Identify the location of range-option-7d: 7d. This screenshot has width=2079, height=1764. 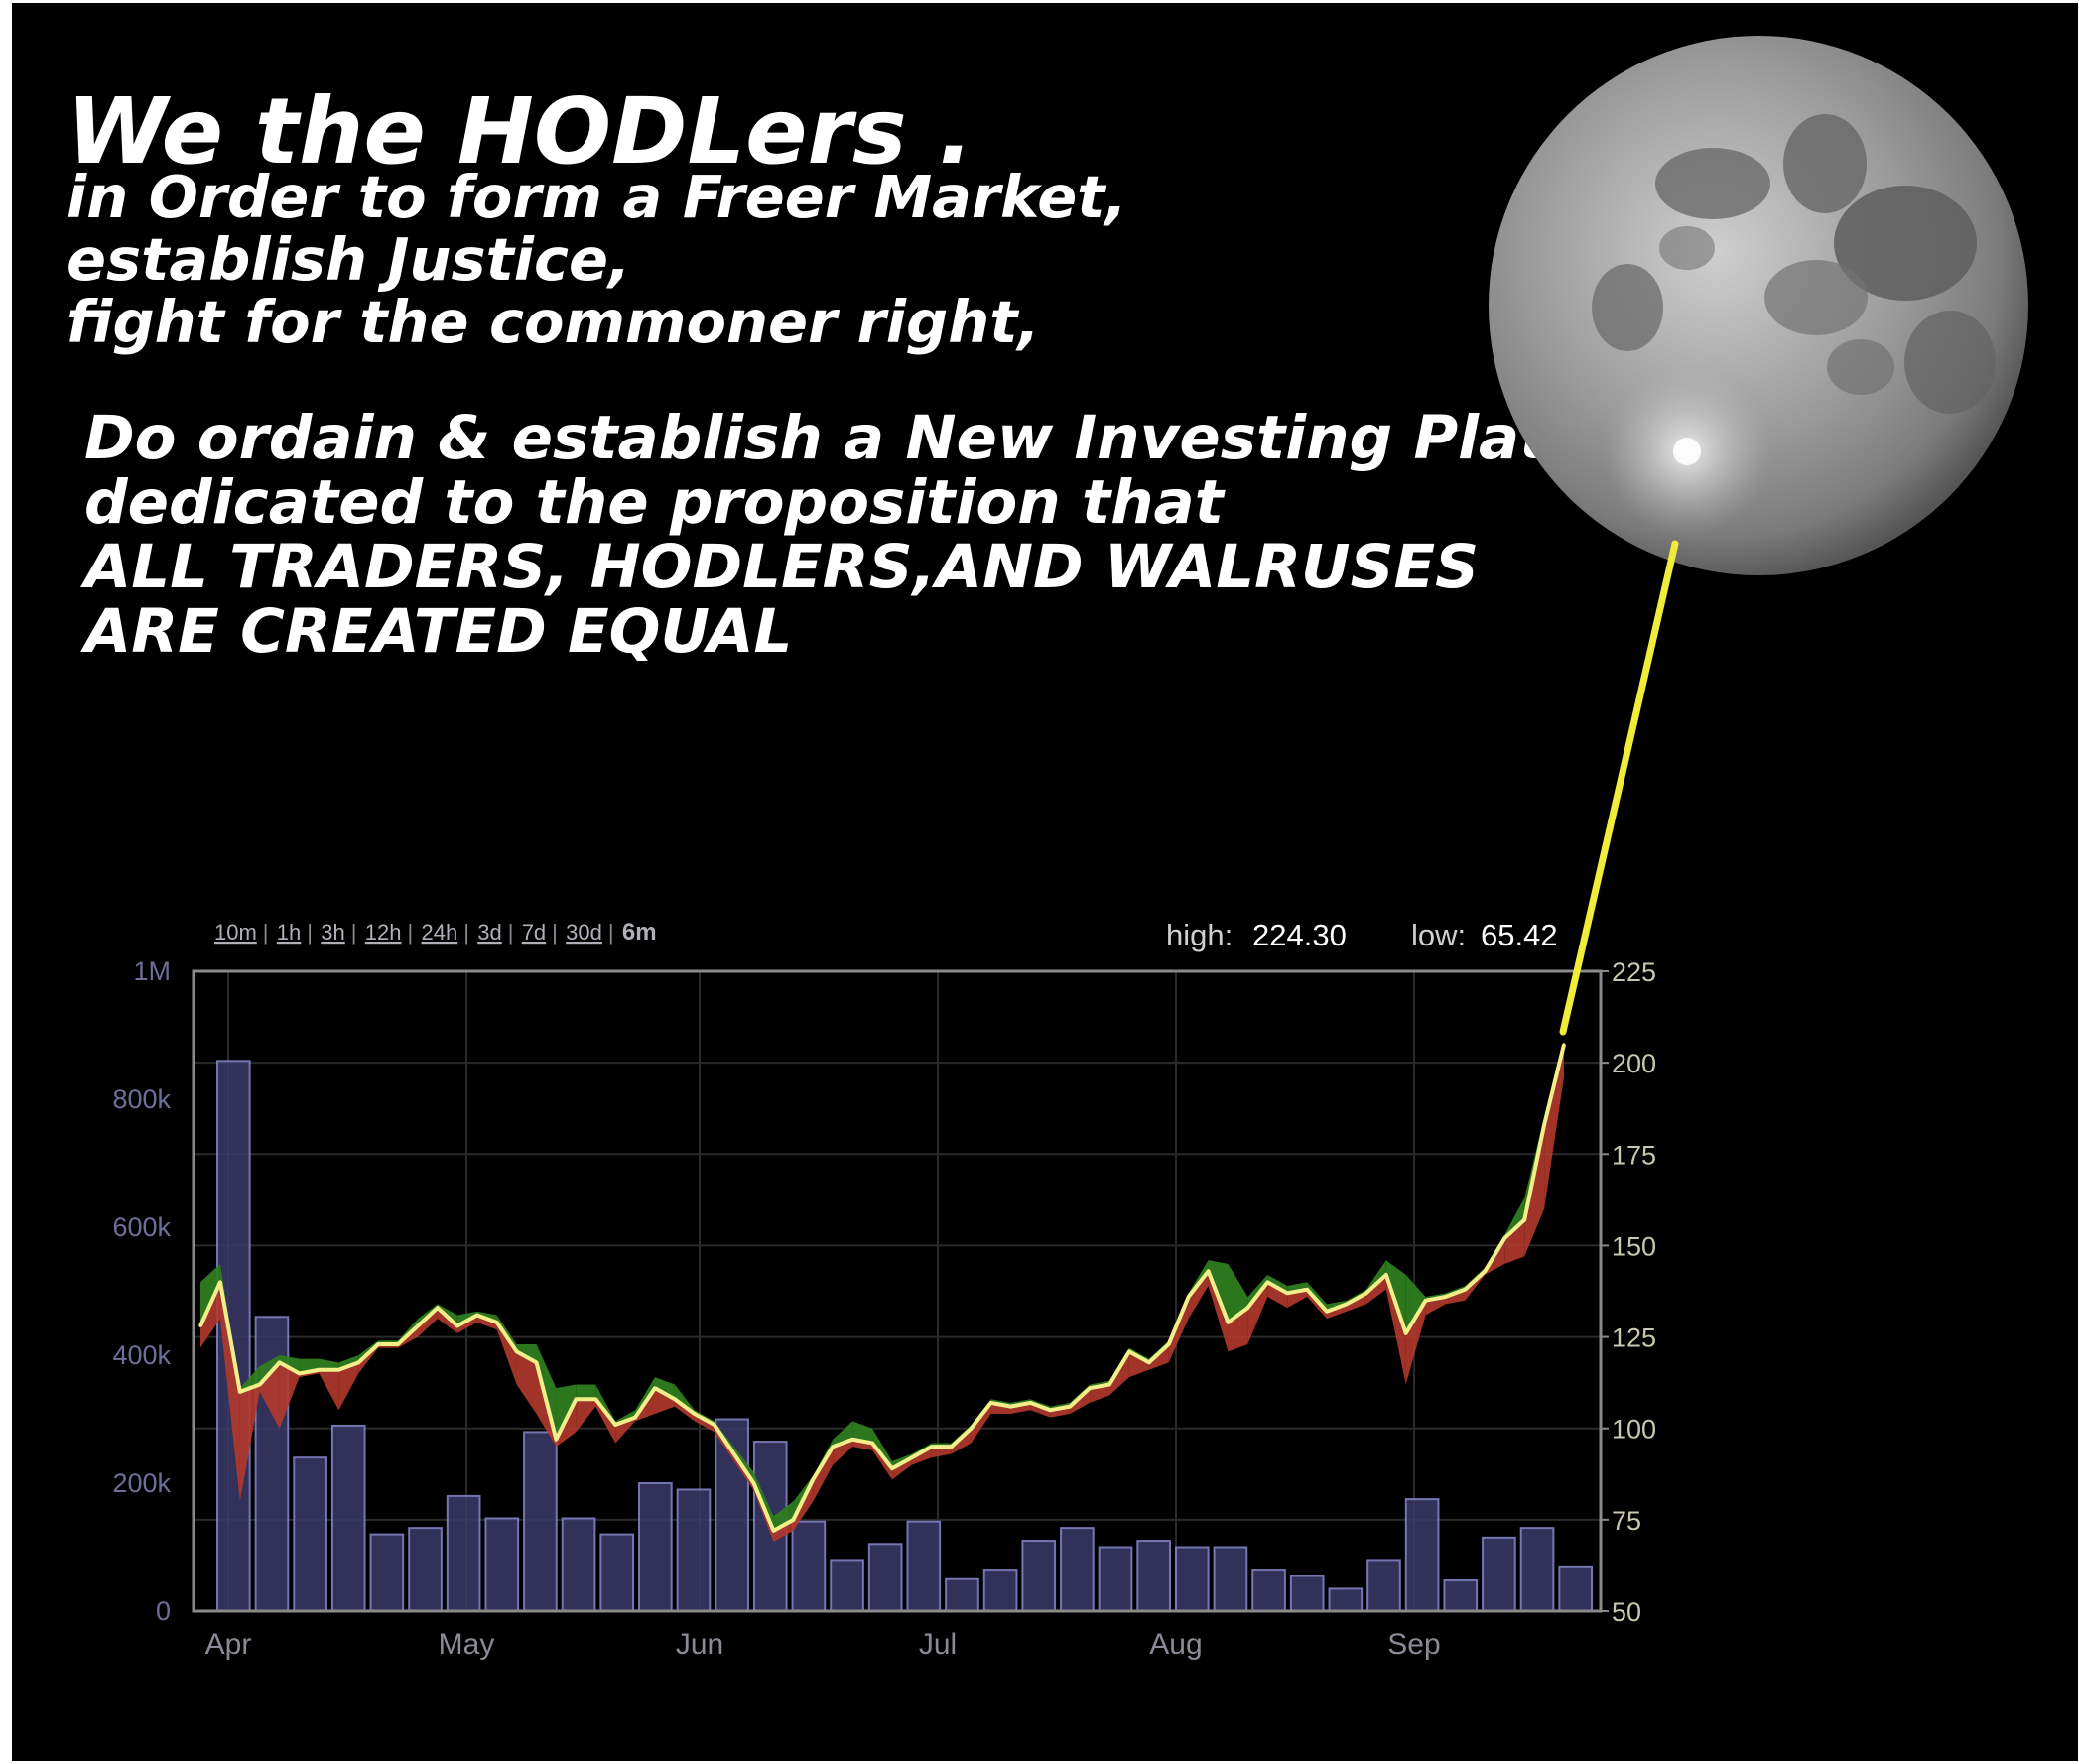
(534, 932).